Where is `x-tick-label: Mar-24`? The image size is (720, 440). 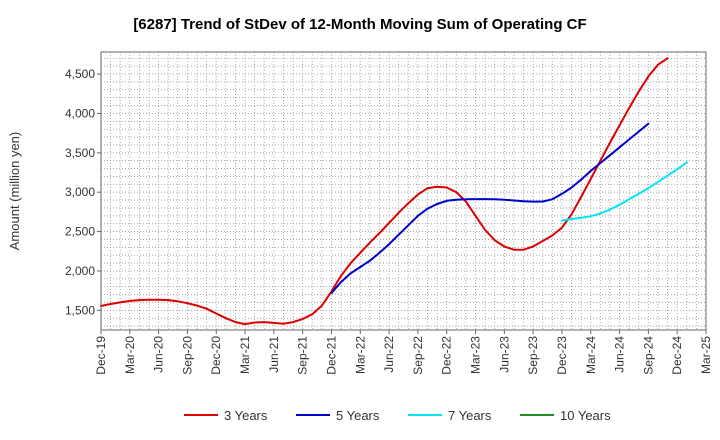
x-tick-label: Mar-24 is located at coordinates (591, 355).